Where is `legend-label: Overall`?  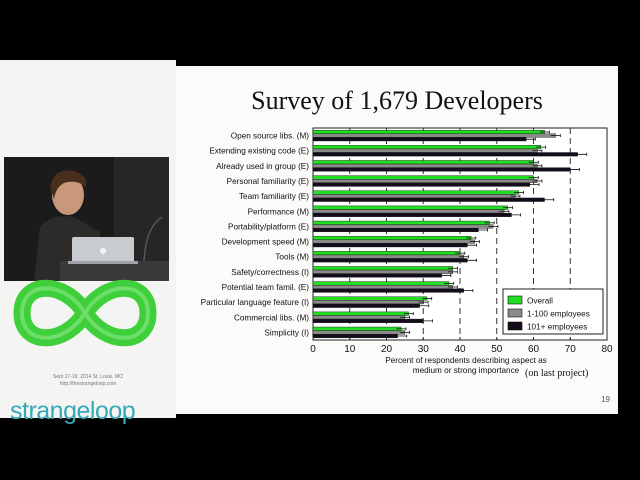 legend-label: Overall is located at coordinates (540, 301).